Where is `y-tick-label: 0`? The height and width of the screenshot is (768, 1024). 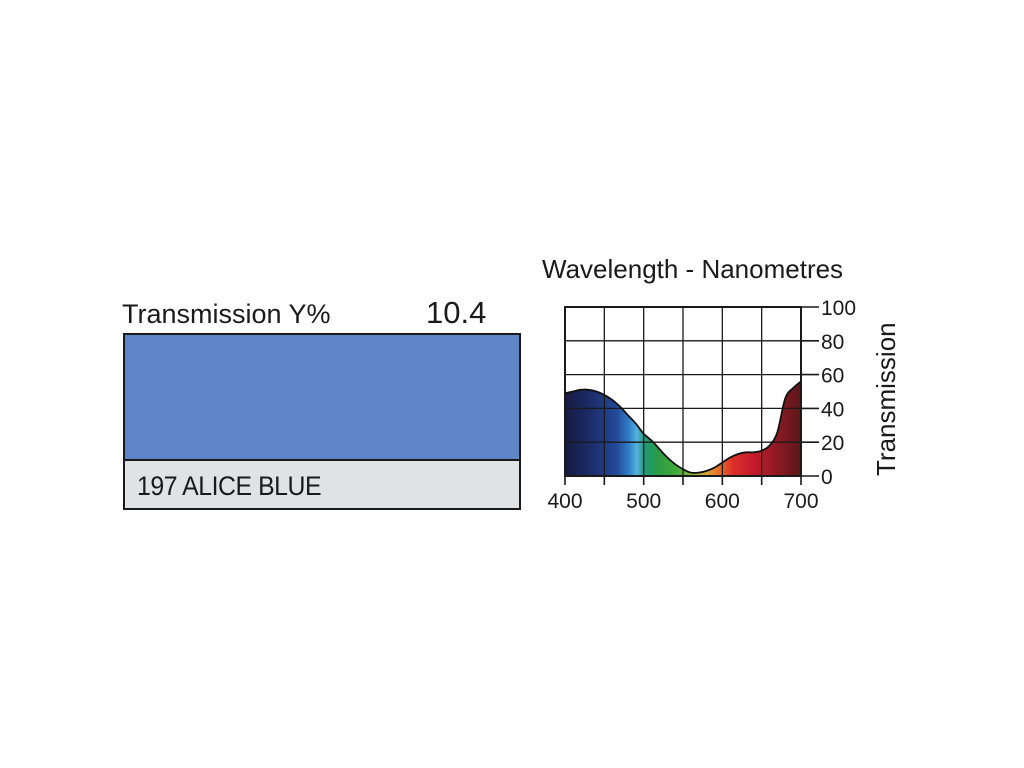 y-tick-label: 0 is located at coordinates (827, 477).